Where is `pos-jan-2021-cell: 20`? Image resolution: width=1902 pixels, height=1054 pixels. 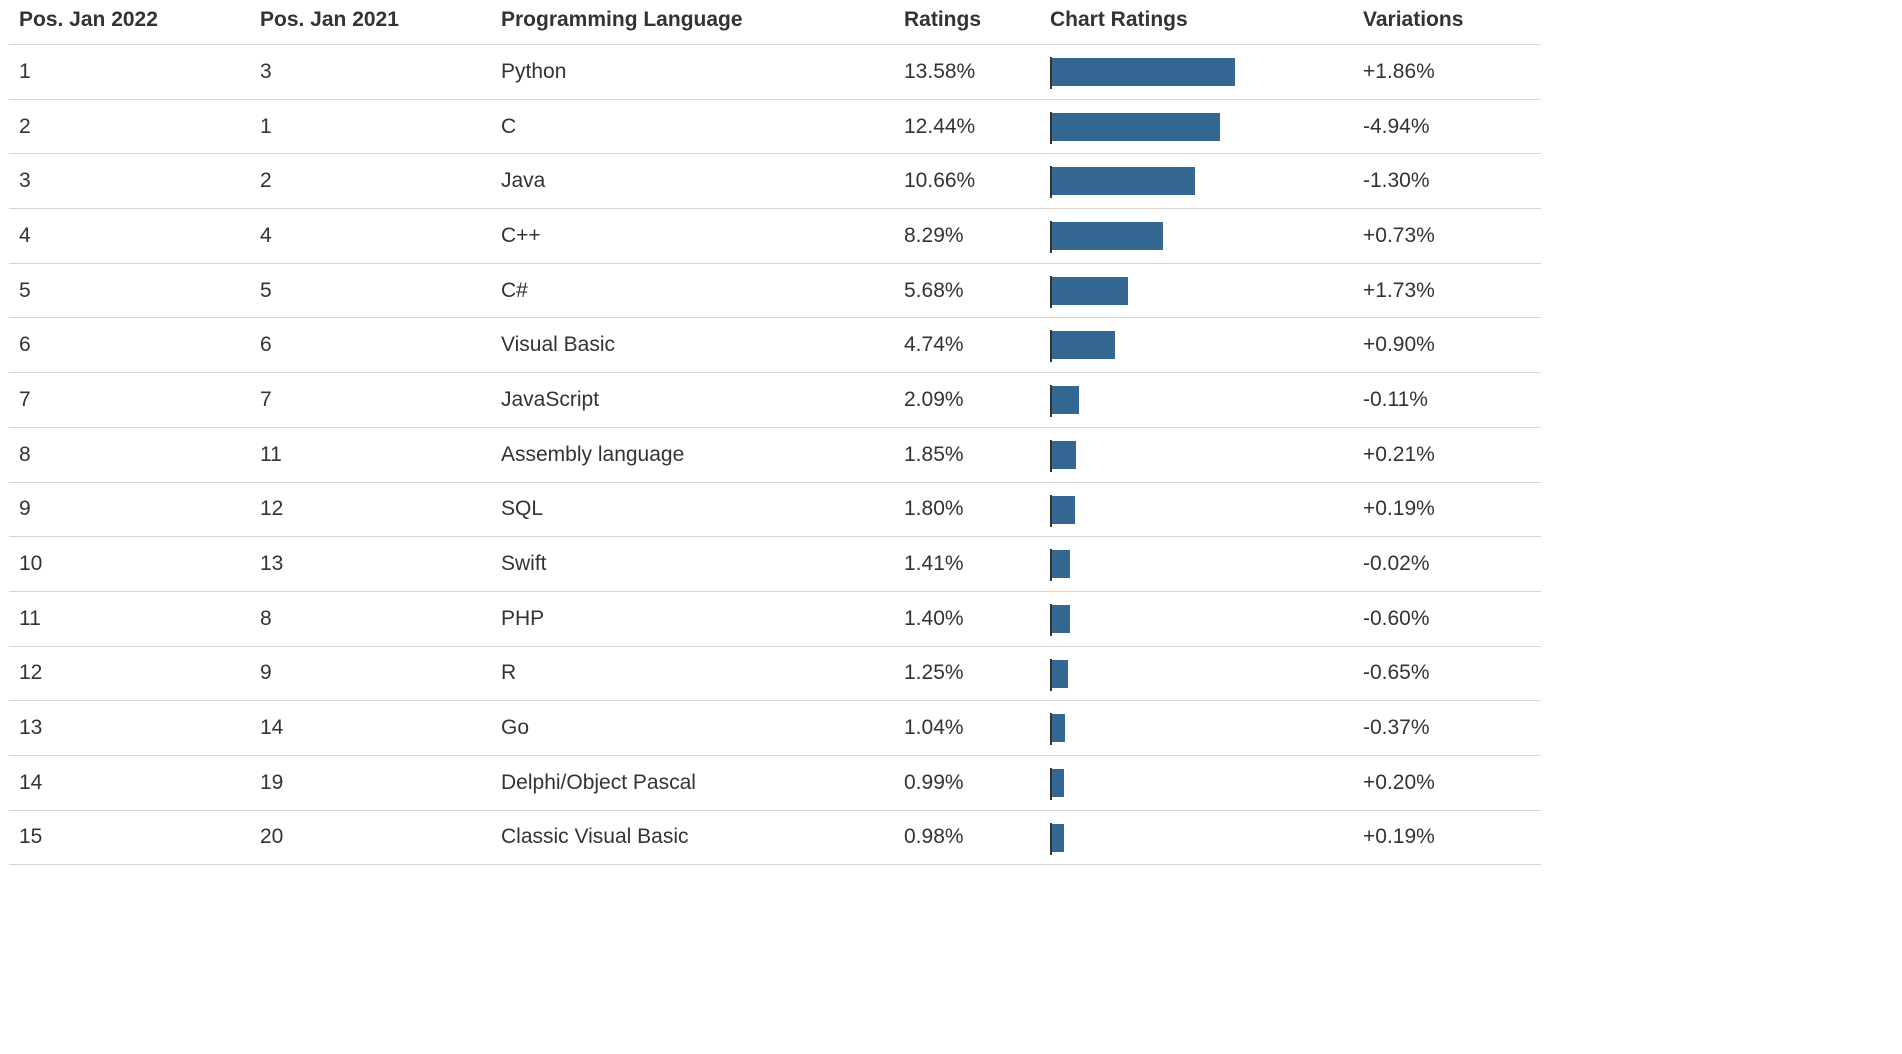 pos-jan-2021-cell: 20 is located at coordinates (272, 837).